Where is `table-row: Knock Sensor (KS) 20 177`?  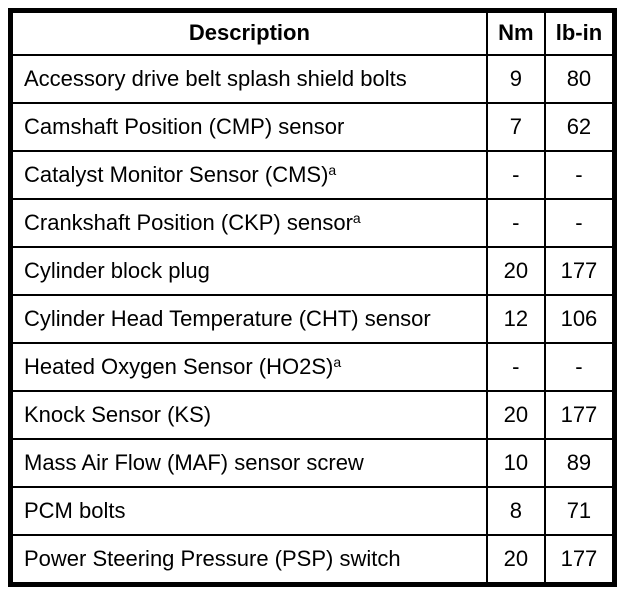 table-row: Knock Sensor (KS) 20 177 is located at coordinates (312, 415).